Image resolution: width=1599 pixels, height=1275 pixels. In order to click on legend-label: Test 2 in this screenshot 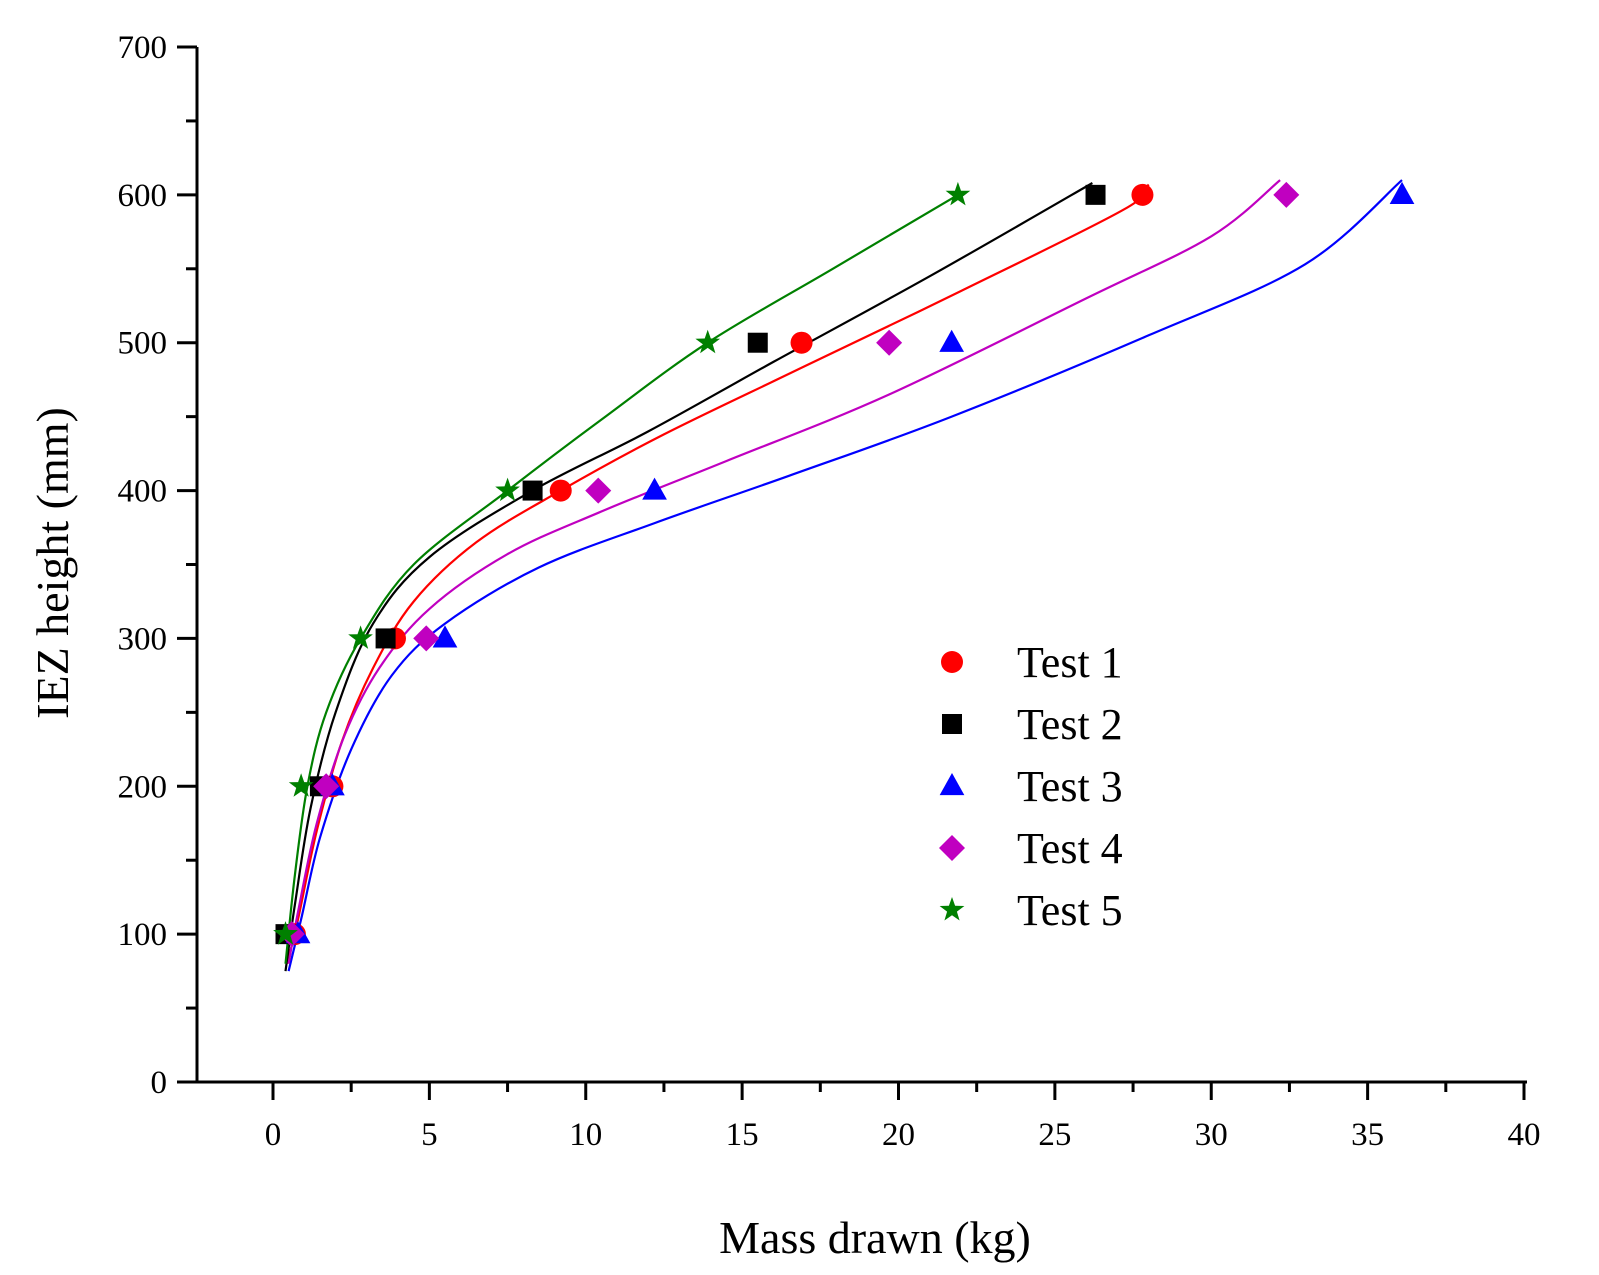, I will do `click(1070, 724)`.